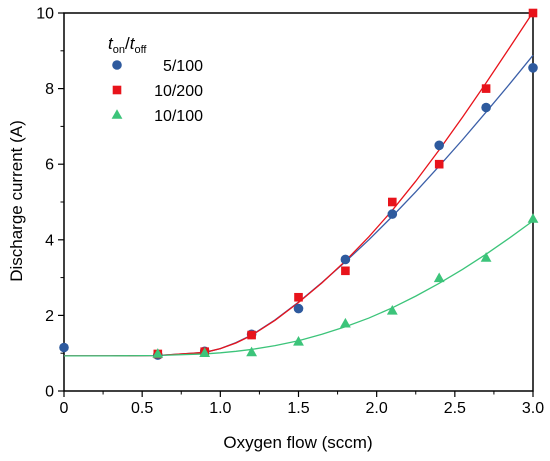 This screenshot has width=550, height=461. Describe the element at coordinates (49, 165) in the screenshot. I see `y-tick-label: 6` at that location.